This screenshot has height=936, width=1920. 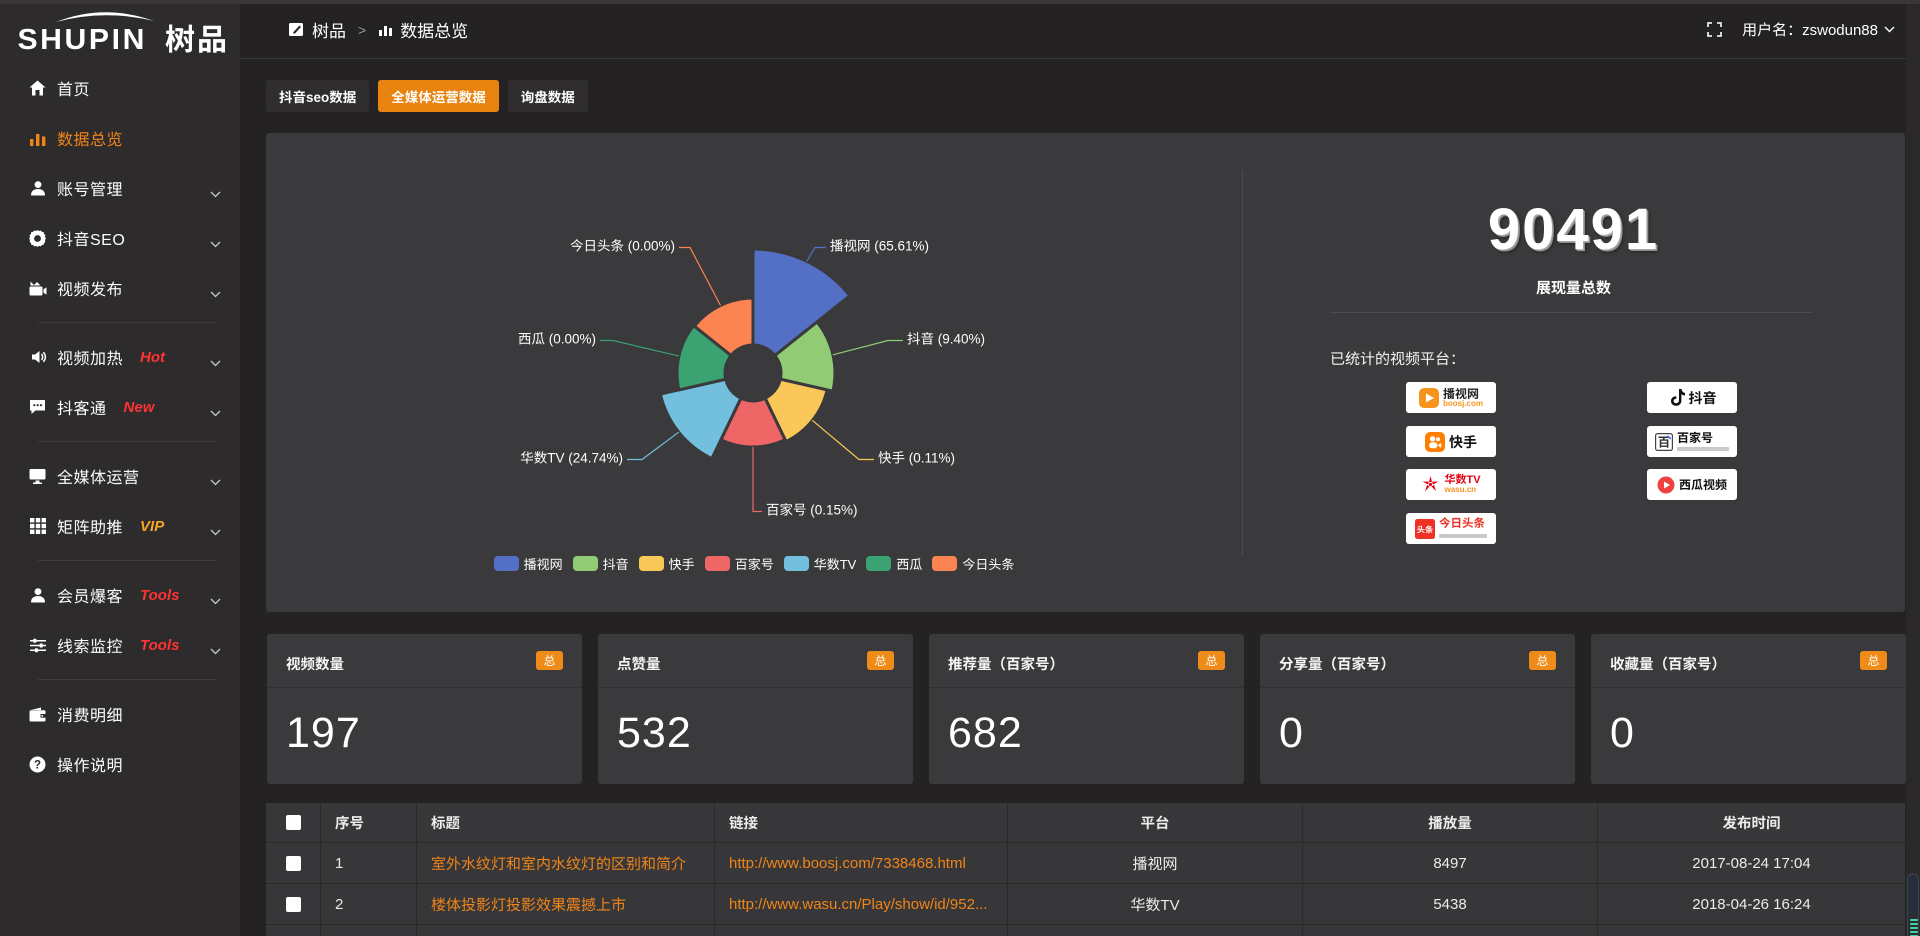 What do you see at coordinates (559, 864) in the screenshot?
I see `video-title-link: 室外水纹灯和室内水纹灯的区别和简介` at bounding box center [559, 864].